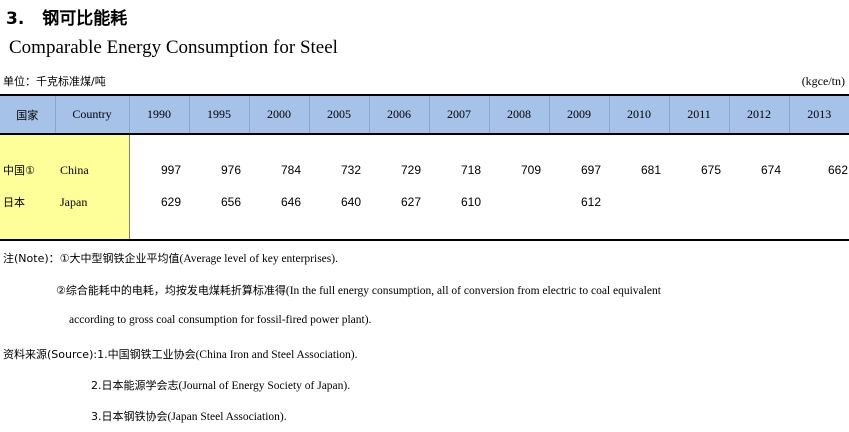  Describe the element at coordinates (590, 202) in the screenshot. I see `table-cell: 612` at that location.